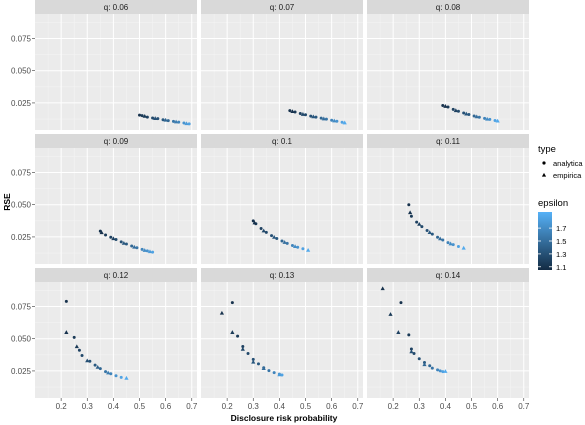  I want to click on x-tick-label: 0.5, so click(306, 406).